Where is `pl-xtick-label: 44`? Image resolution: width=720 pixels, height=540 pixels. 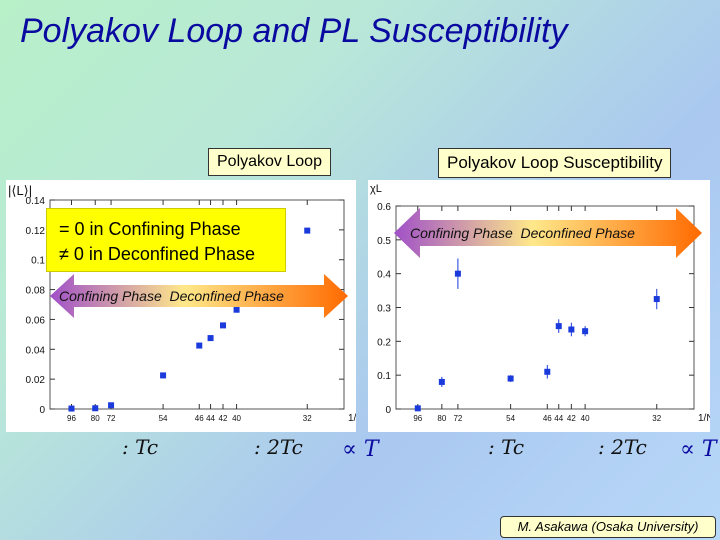 pl-xtick-label: 44 is located at coordinates (210, 418).